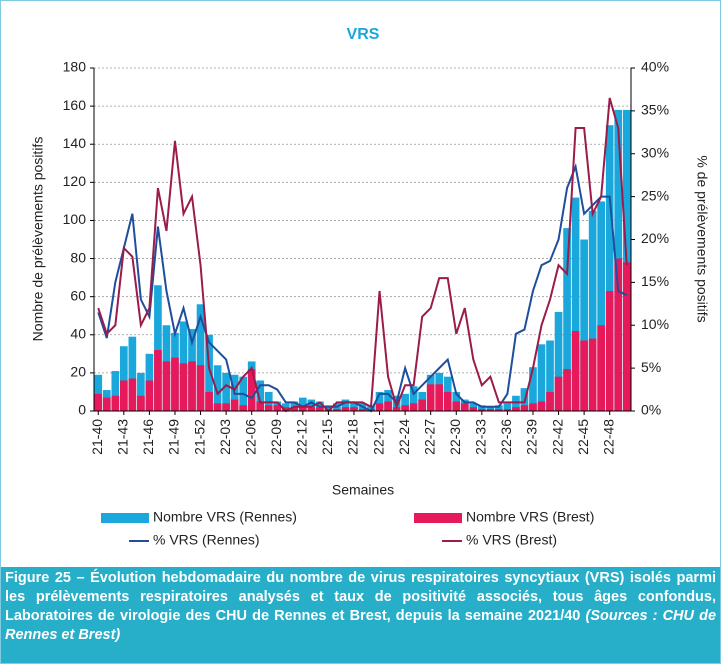 This screenshot has height=664, width=721. I want to click on y2-tick-label: 15%, so click(655, 281).